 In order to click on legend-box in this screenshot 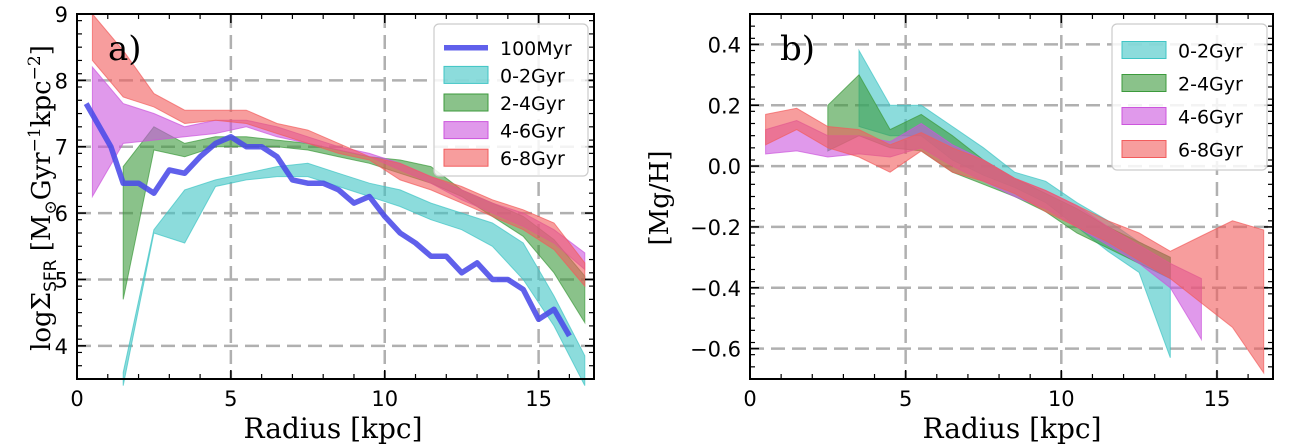, I will do `click(1189, 97)`.